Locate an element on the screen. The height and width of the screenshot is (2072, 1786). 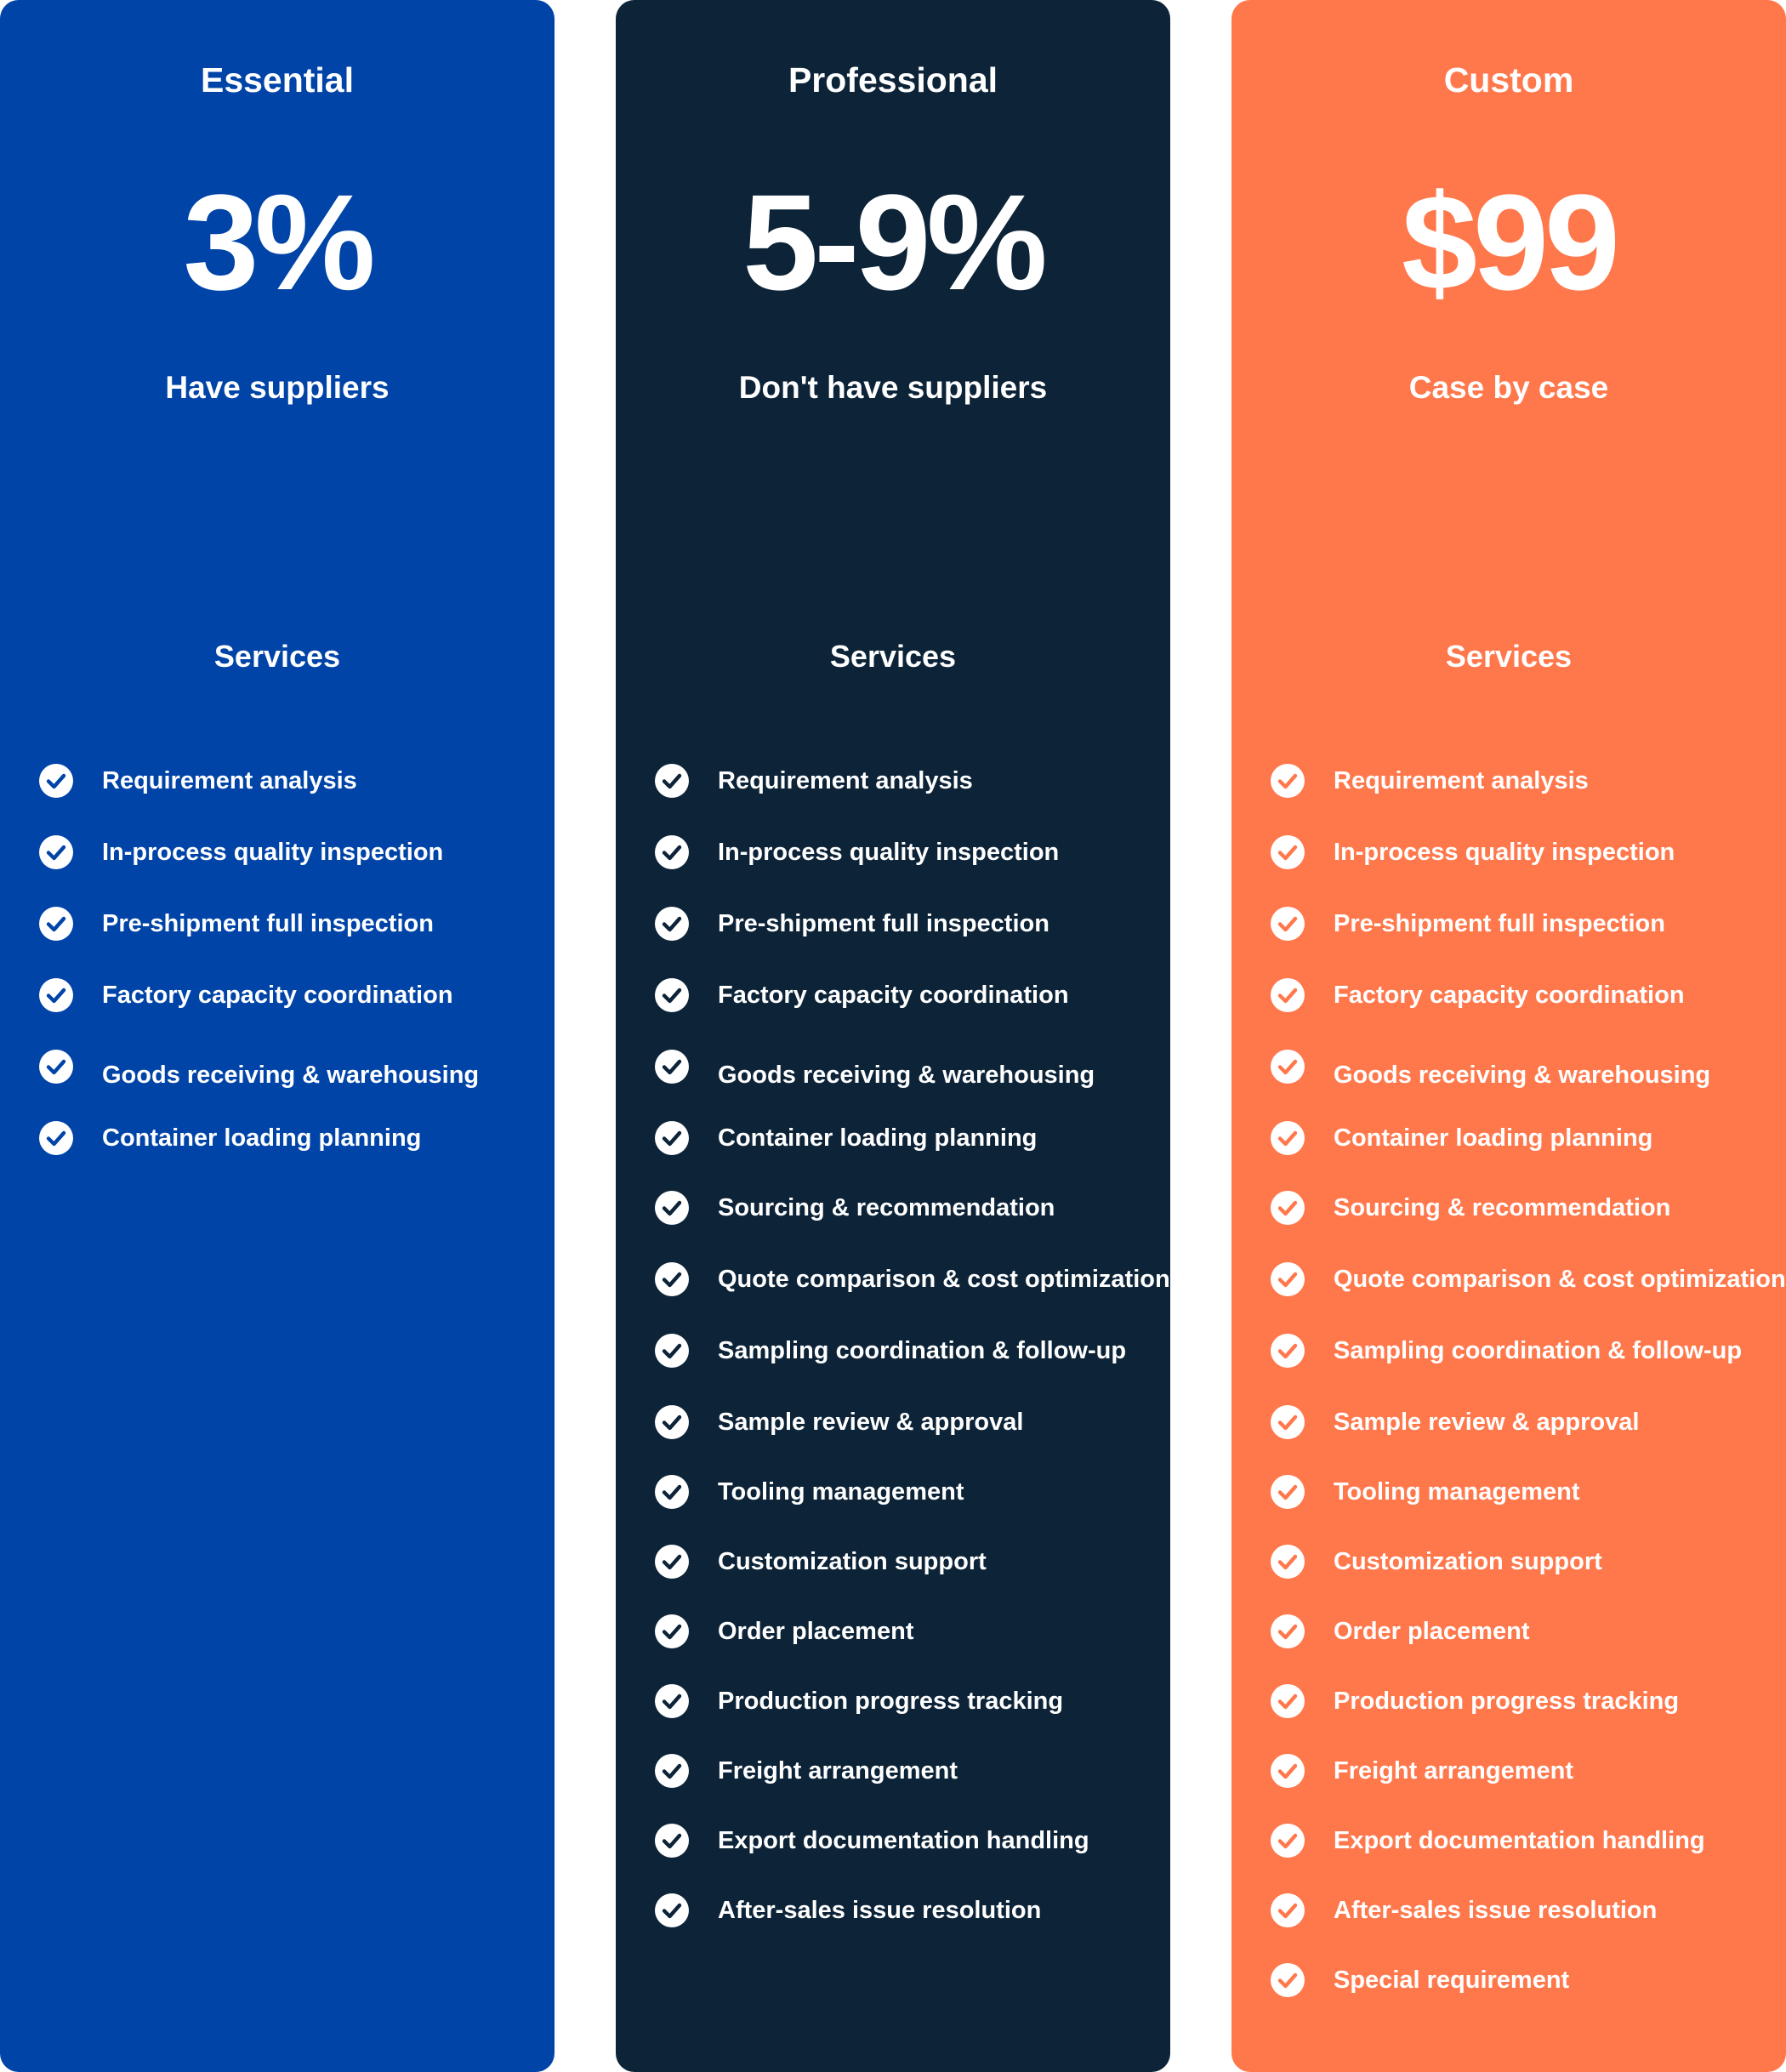
plan-name: Professional is located at coordinates (893, 80).